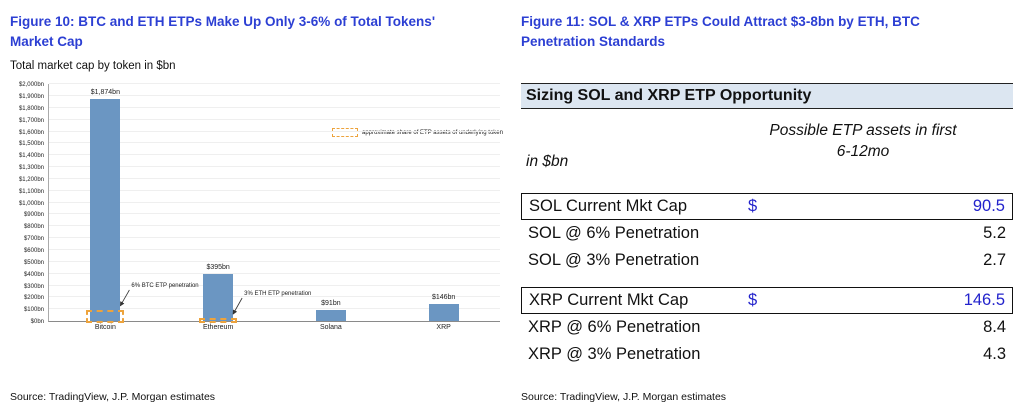  I want to click on chart-subtitle: Total market cap by token in $bn, so click(93, 66).